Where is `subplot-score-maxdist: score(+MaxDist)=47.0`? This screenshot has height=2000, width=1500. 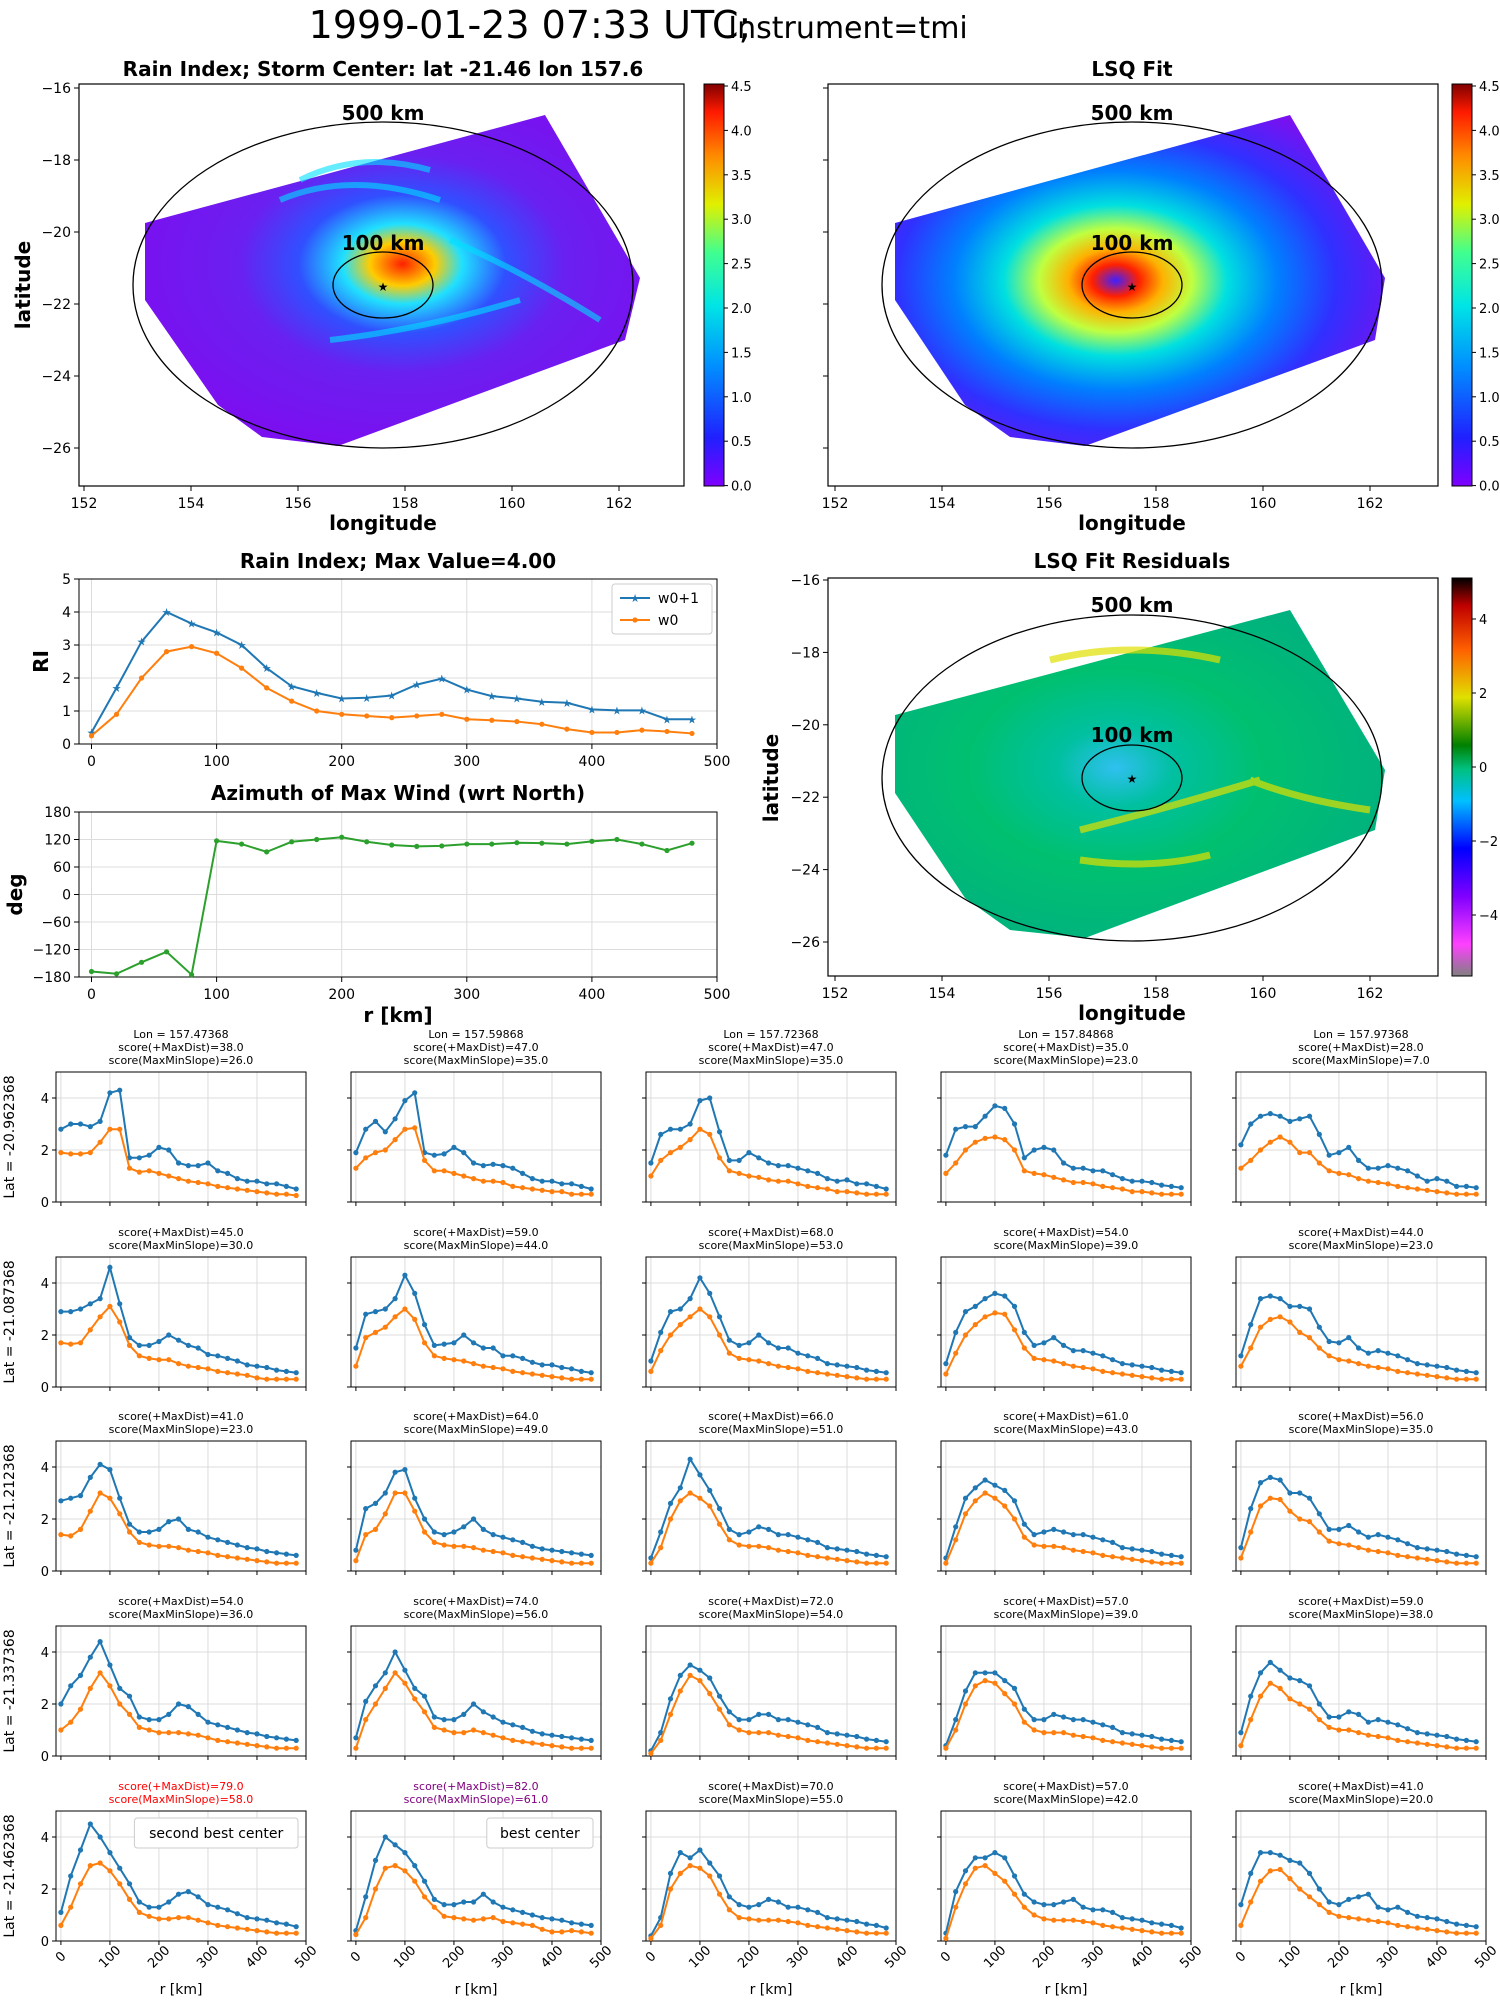 subplot-score-maxdist: score(+MaxDist)=47.0 is located at coordinates (475, 1047).